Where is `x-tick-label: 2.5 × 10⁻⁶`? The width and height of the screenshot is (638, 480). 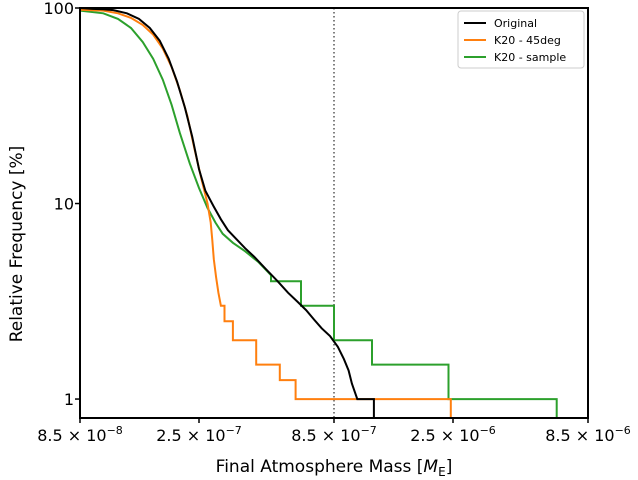 x-tick-label: 2.5 × 10⁻⁶ is located at coordinates (453, 434).